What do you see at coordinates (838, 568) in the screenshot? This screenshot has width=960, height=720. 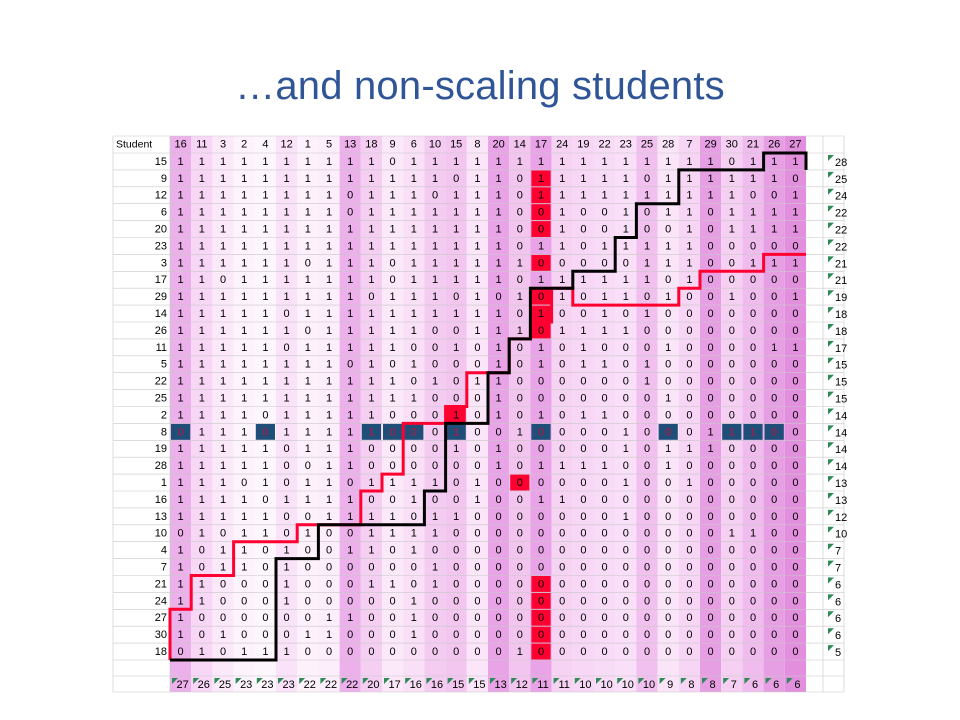 I see `student-score-label: 7` at bounding box center [838, 568].